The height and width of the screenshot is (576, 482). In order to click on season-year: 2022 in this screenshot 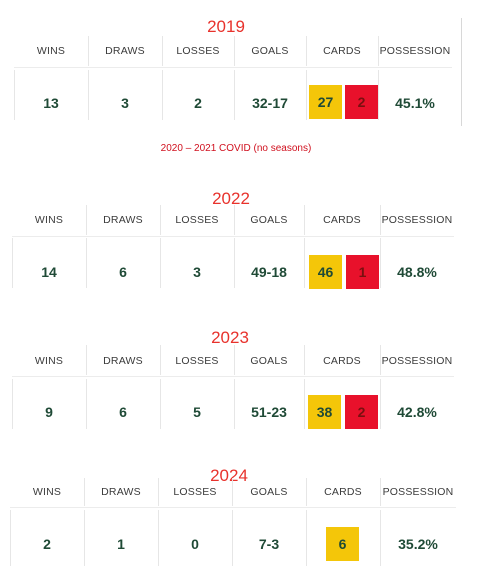, I will do `click(231, 198)`.